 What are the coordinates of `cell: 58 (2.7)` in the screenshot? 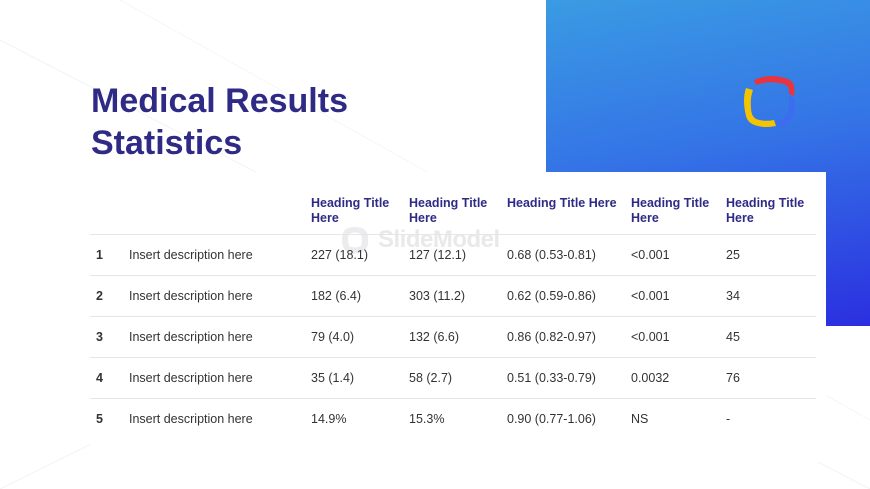 It's located at (458, 378).